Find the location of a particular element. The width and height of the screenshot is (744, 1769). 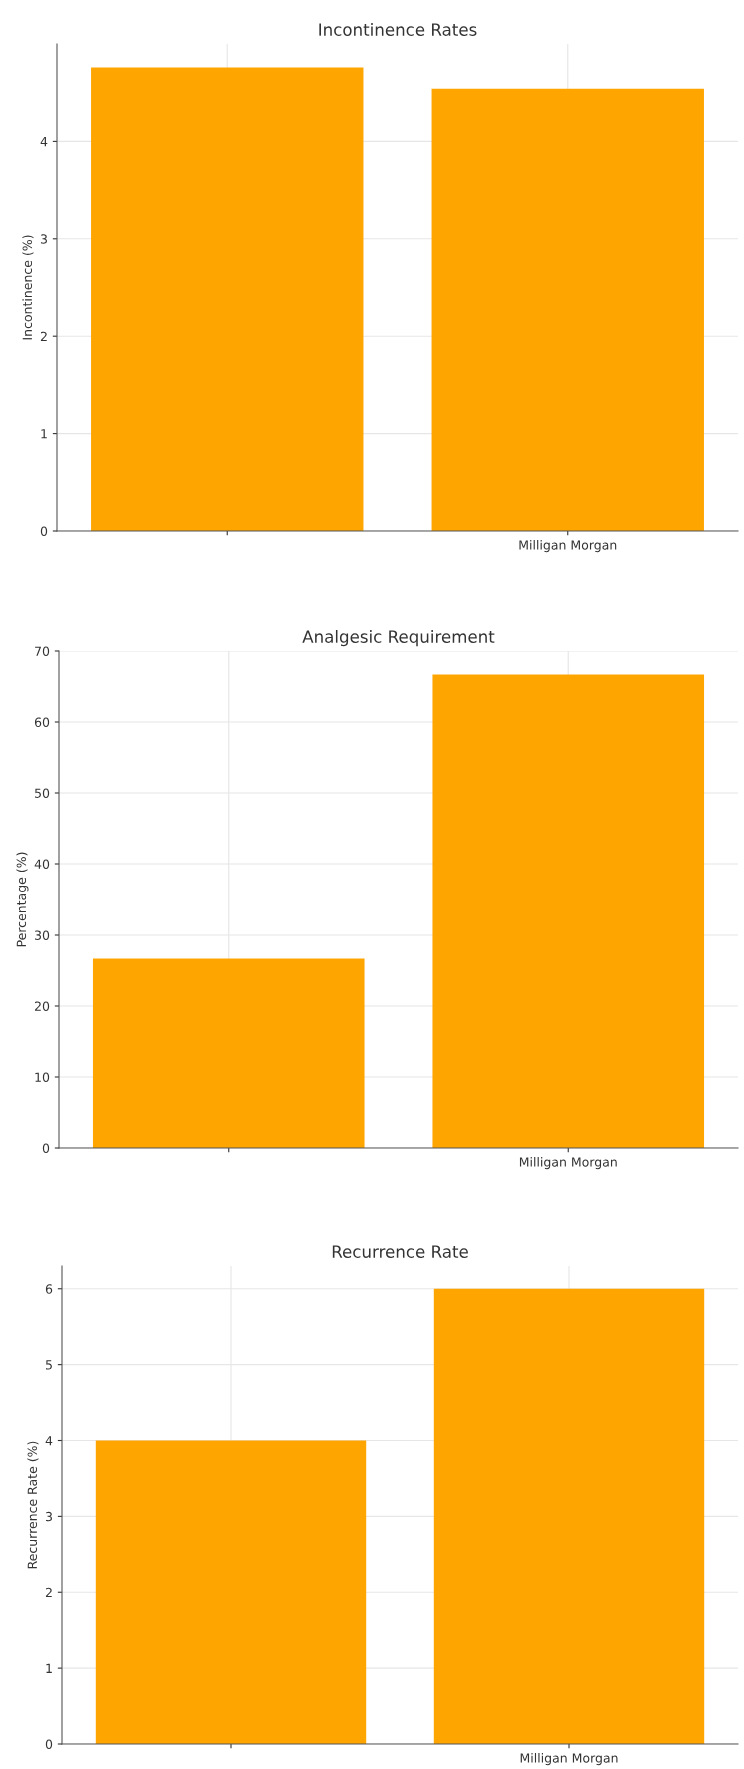

chart-title: Recurrence Rate is located at coordinates (400, 1251).